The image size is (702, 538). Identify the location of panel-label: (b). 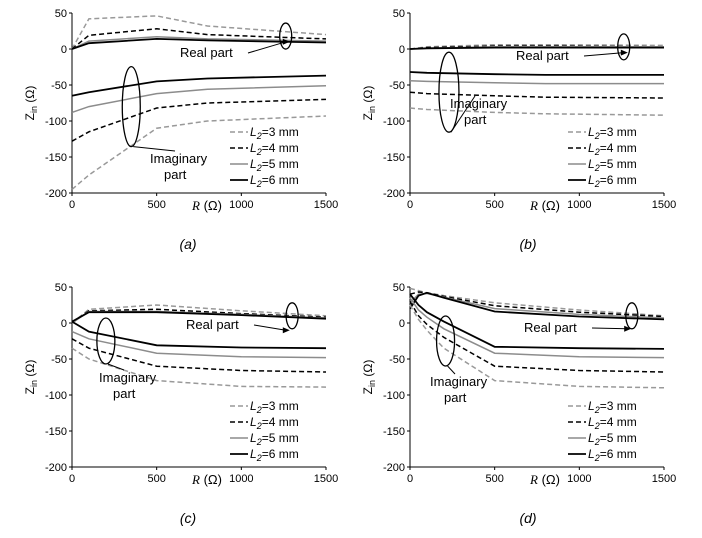
(527, 244).